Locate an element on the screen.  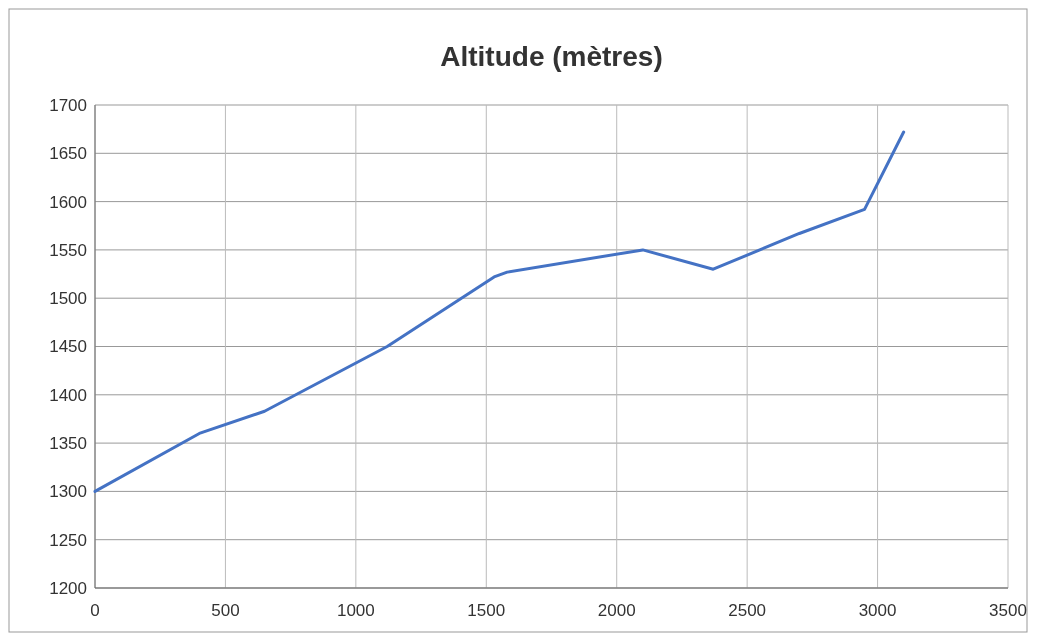
y-tick-label: 1300 is located at coordinates (68, 492).